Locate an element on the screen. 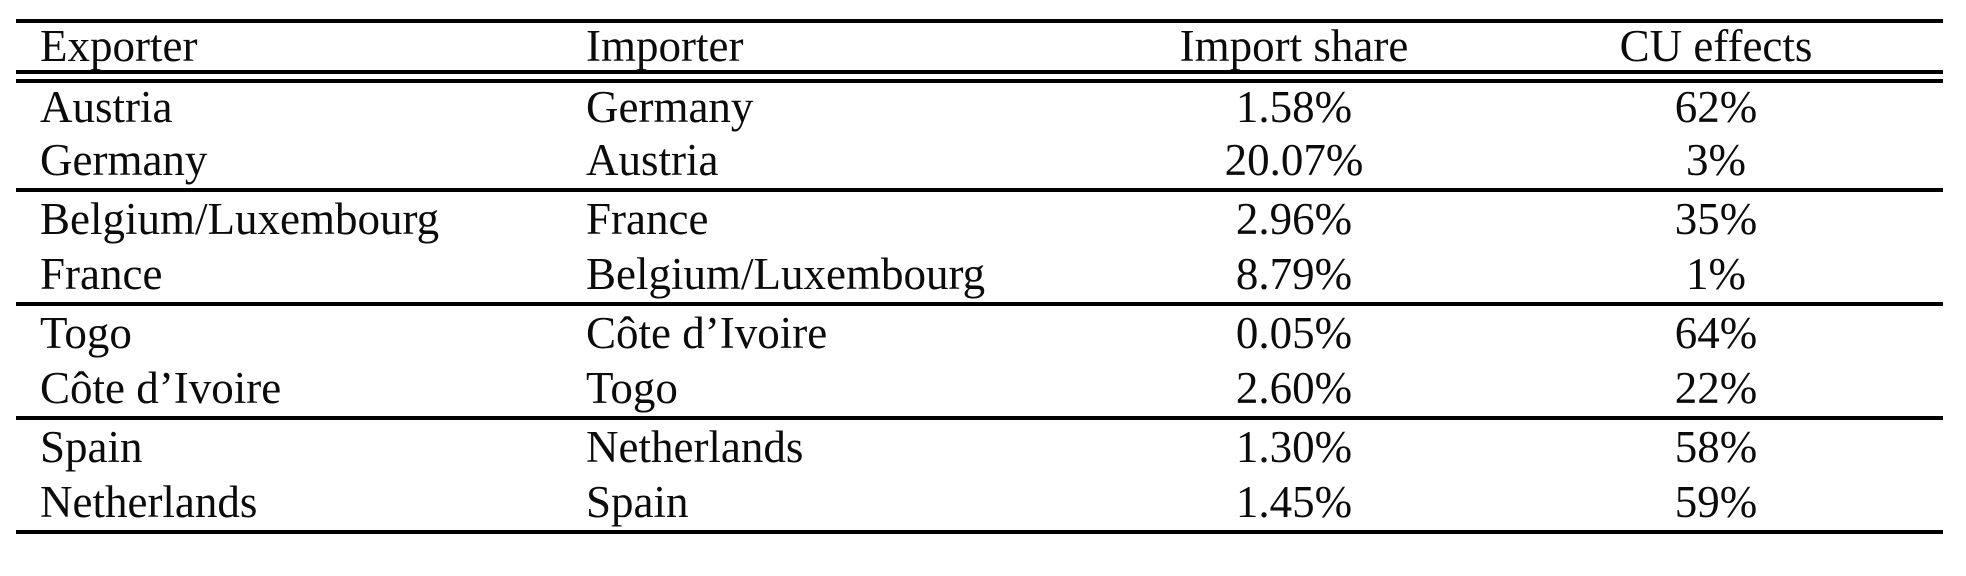 This screenshot has height=576, width=1966. exporter-cell: Togo is located at coordinates (86, 333).